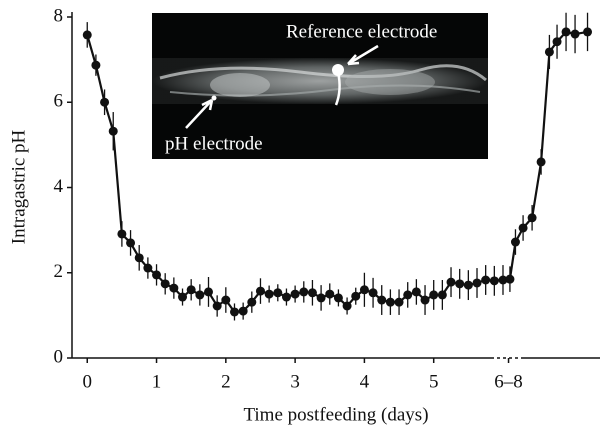  What do you see at coordinates (365, 381) in the screenshot?
I see `x-tick-label: 4` at bounding box center [365, 381].